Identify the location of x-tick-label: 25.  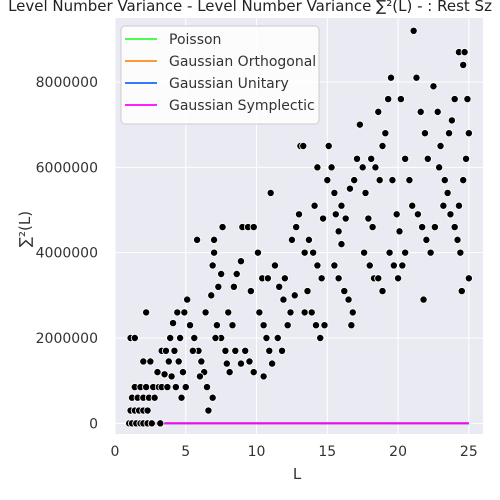
(469, 452).